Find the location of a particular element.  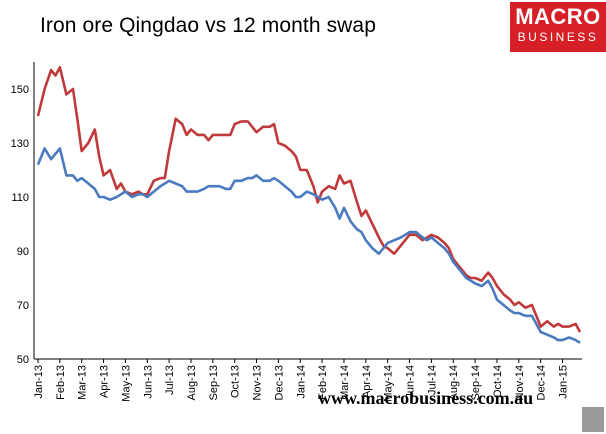

x-tick-label: Oct-14 is located at coordinates (498, 381).